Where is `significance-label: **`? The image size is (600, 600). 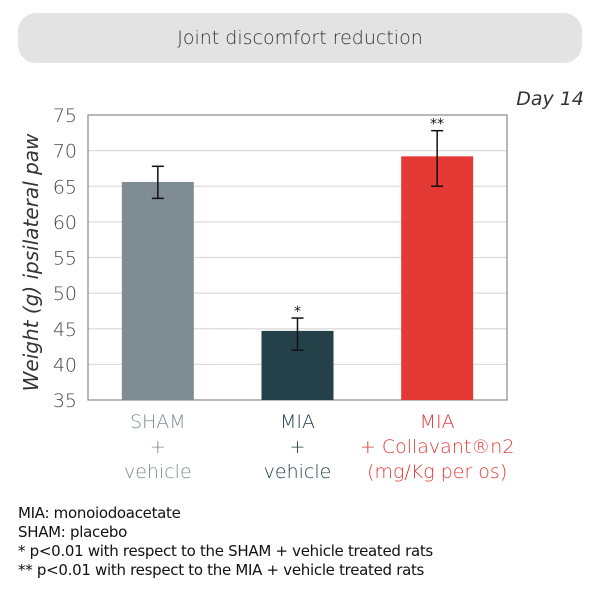 significance-label: ** is located at coordinates (437, 125).